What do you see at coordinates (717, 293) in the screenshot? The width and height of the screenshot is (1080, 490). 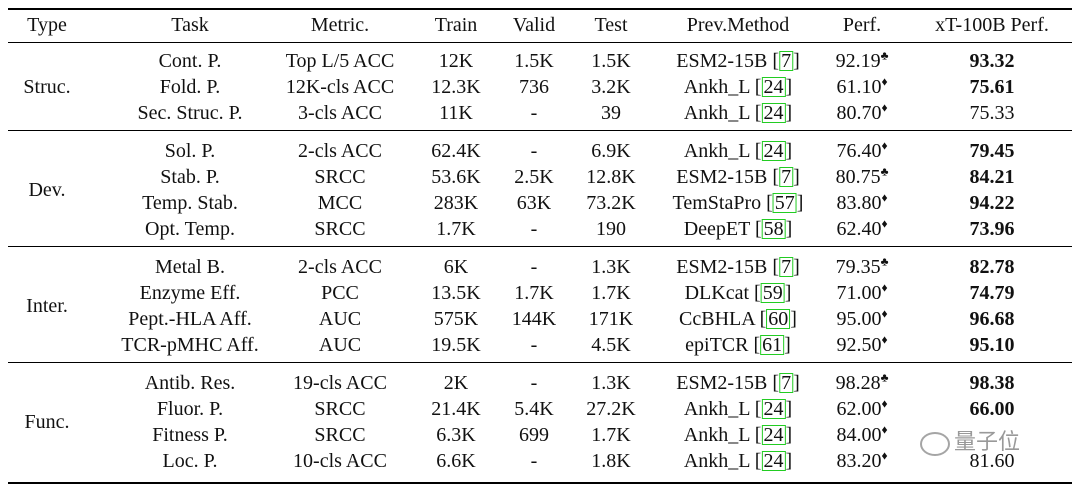 I see `method-name: DLKcat` at bounding box center [717, 293].